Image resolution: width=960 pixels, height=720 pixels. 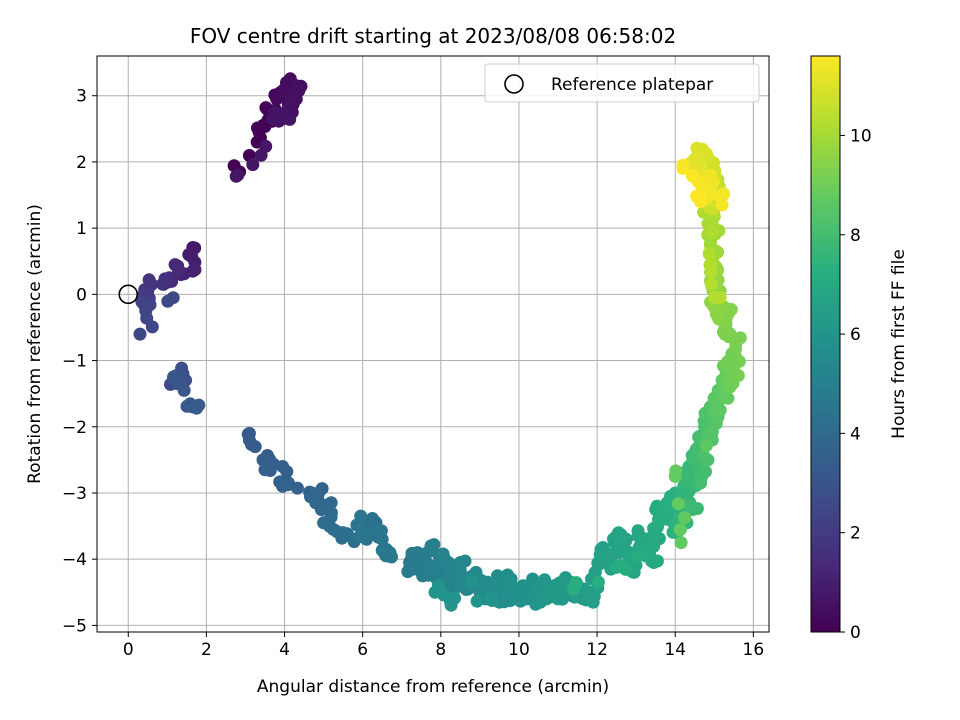 I want to click on legend-label: Reference platepar, so click(x=632, y=85).